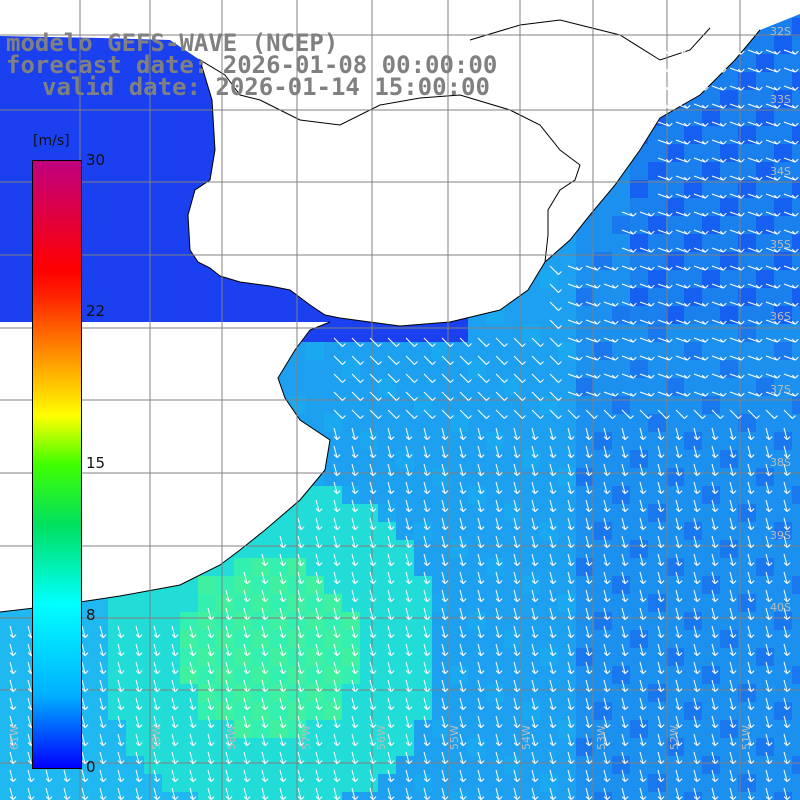 This screenshot has width=800, height=800. What do you see at coordinates (780, 99) in the screenshot?
I see `latitude-label: 33S` at bounding box center [780, 99].